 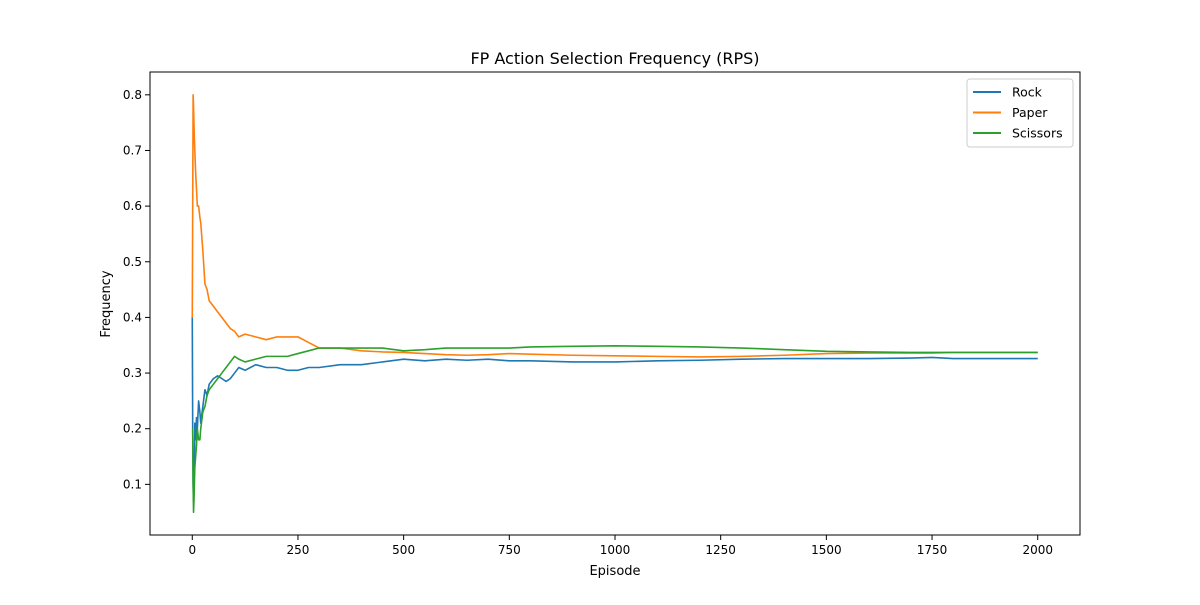 I want to click on y-tick-label: 0.6, so click(x=132, y=206).